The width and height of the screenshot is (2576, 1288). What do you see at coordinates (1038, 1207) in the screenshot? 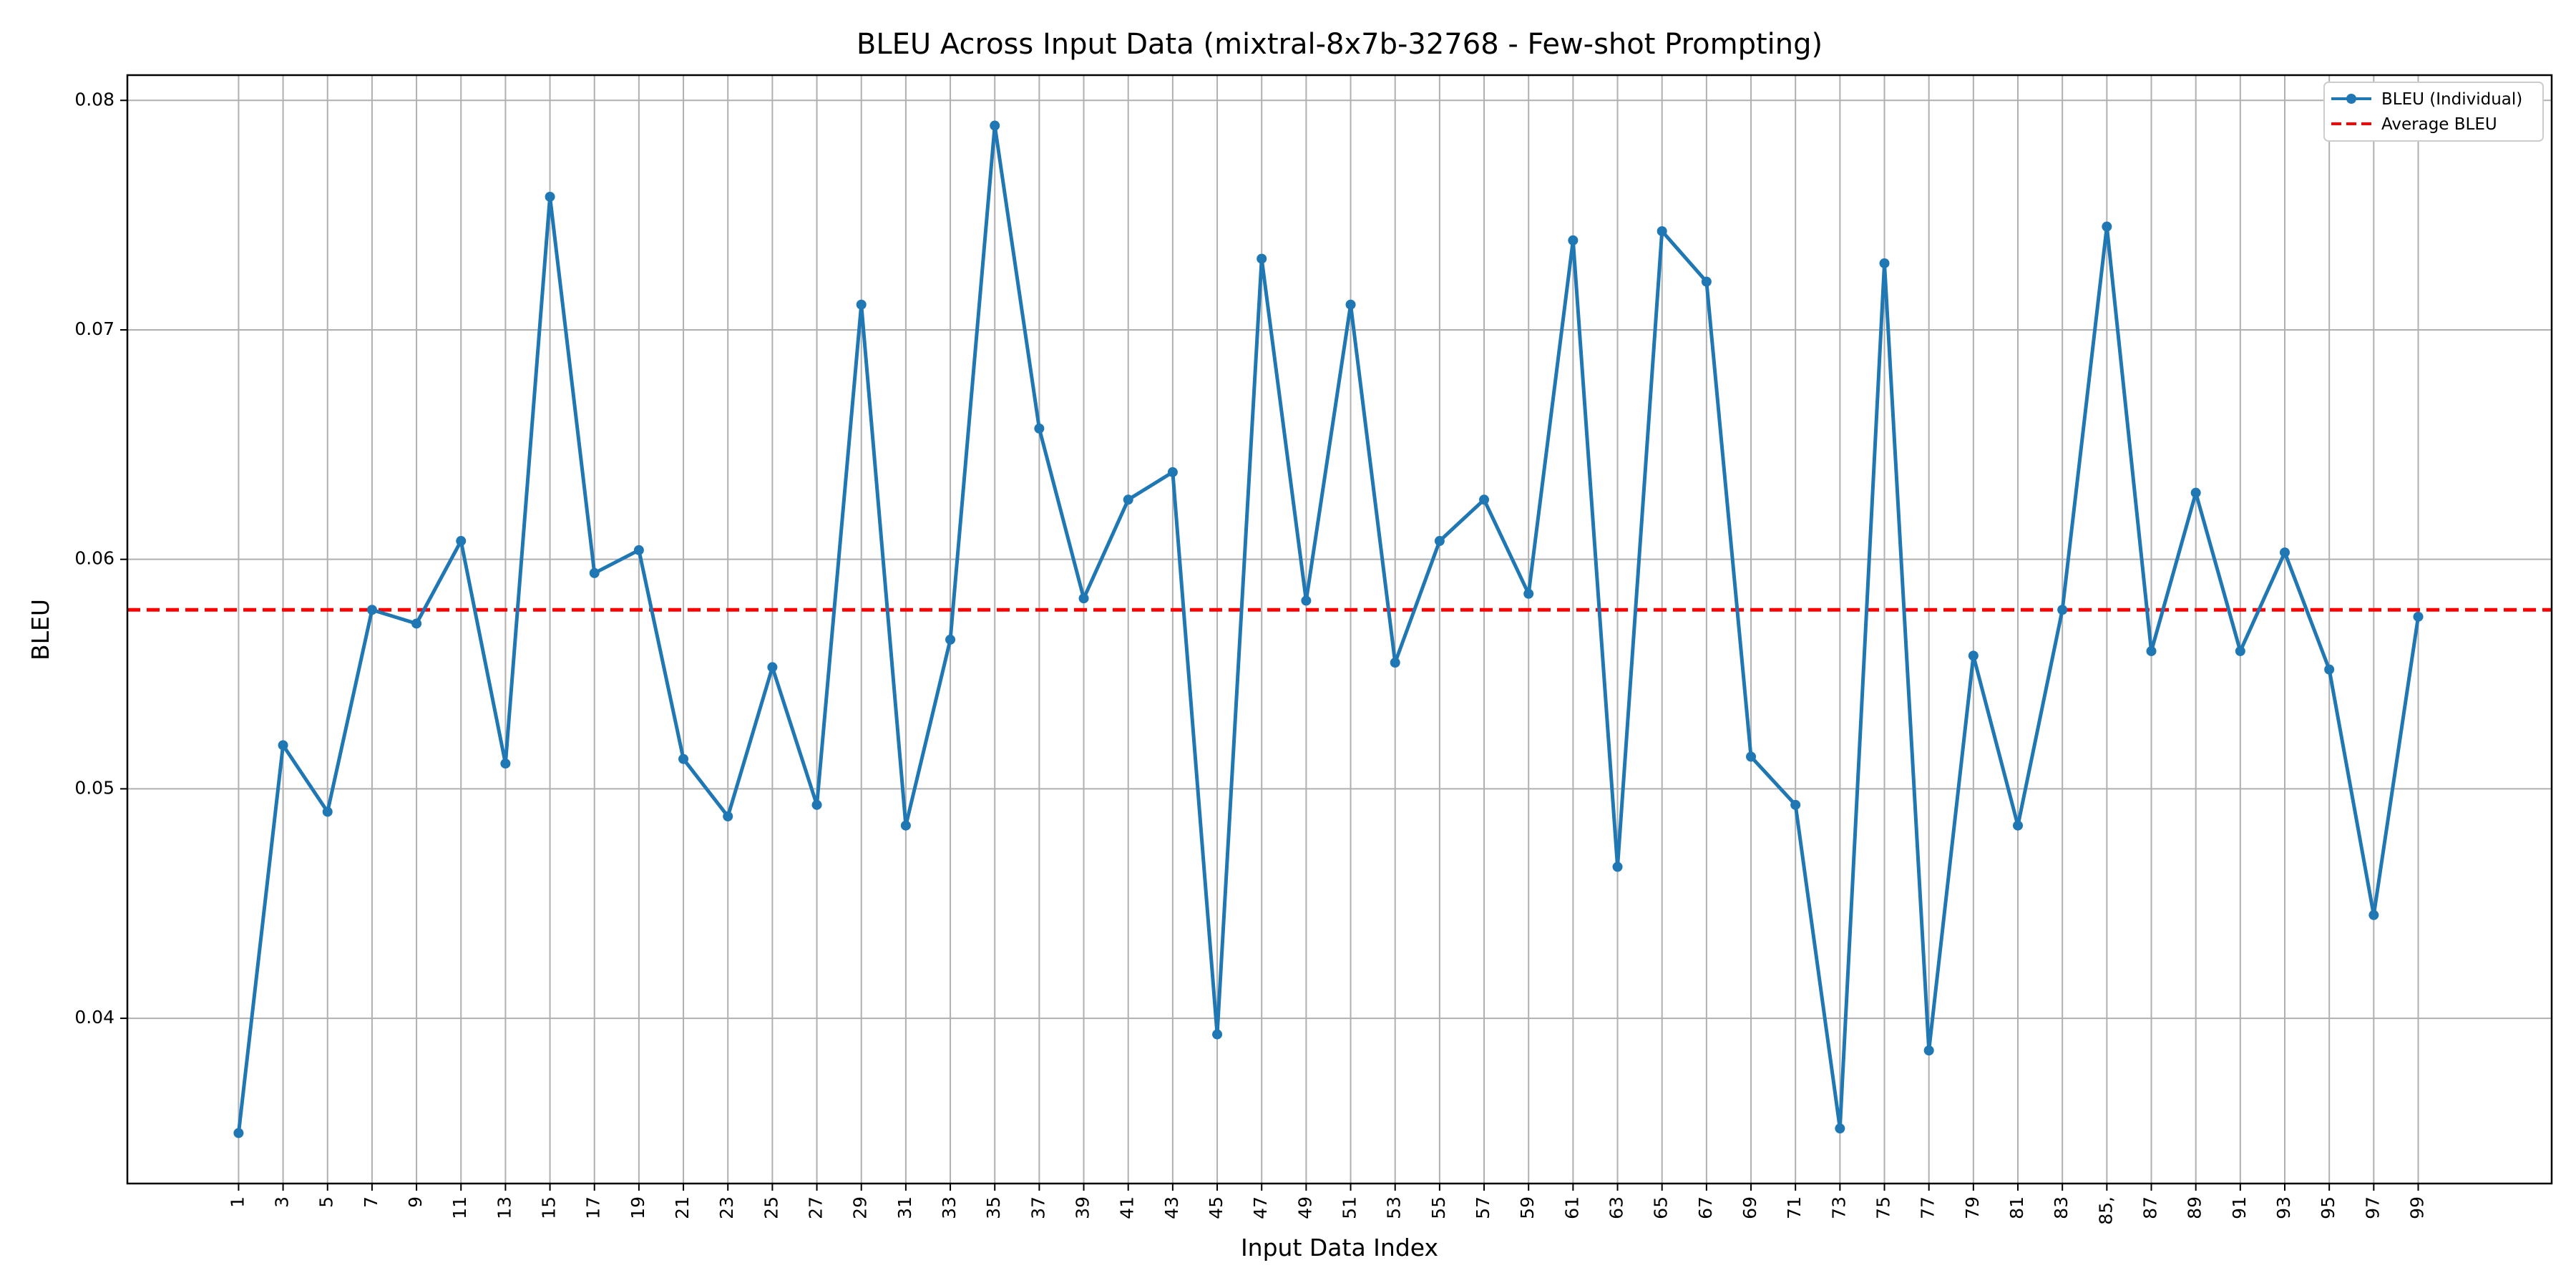
I see `x-tick-label: 37` at bounding box center [1038, 1207].